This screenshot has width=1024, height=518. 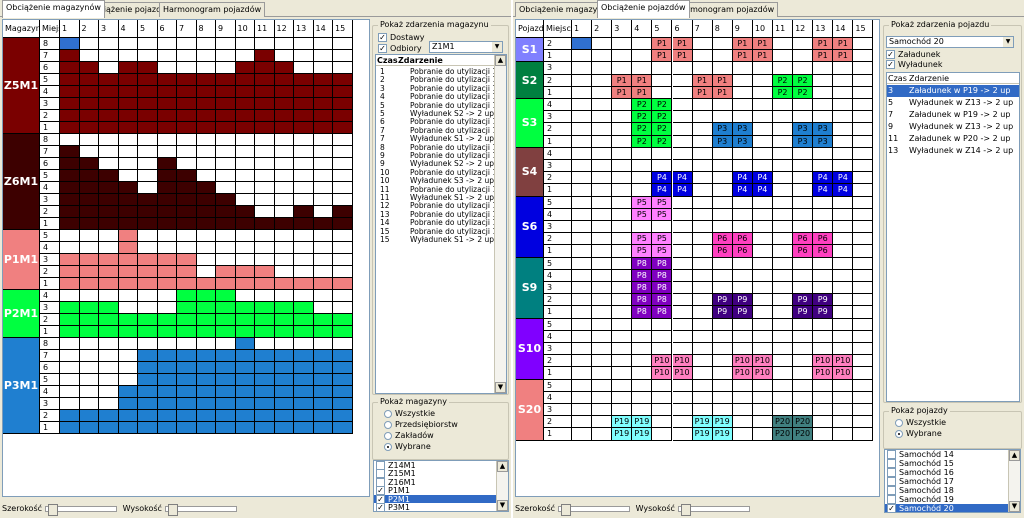 What do you see at coordinates (435, 139) in the screenshot?
I see `event-row: 7 Wyładunek S1 -> 2 up` at bounding box center [435, 139].